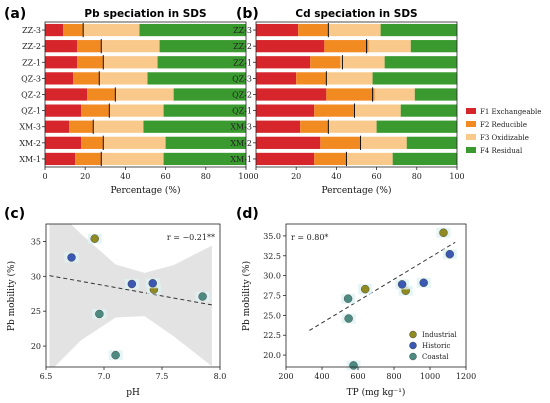 Image resolution: width=550 pixels, height=403 pixels. What do you see at coordinates (285, 376) in the screenshot?
I see `x-tick-label: 200` at bounding box center [285, 376].